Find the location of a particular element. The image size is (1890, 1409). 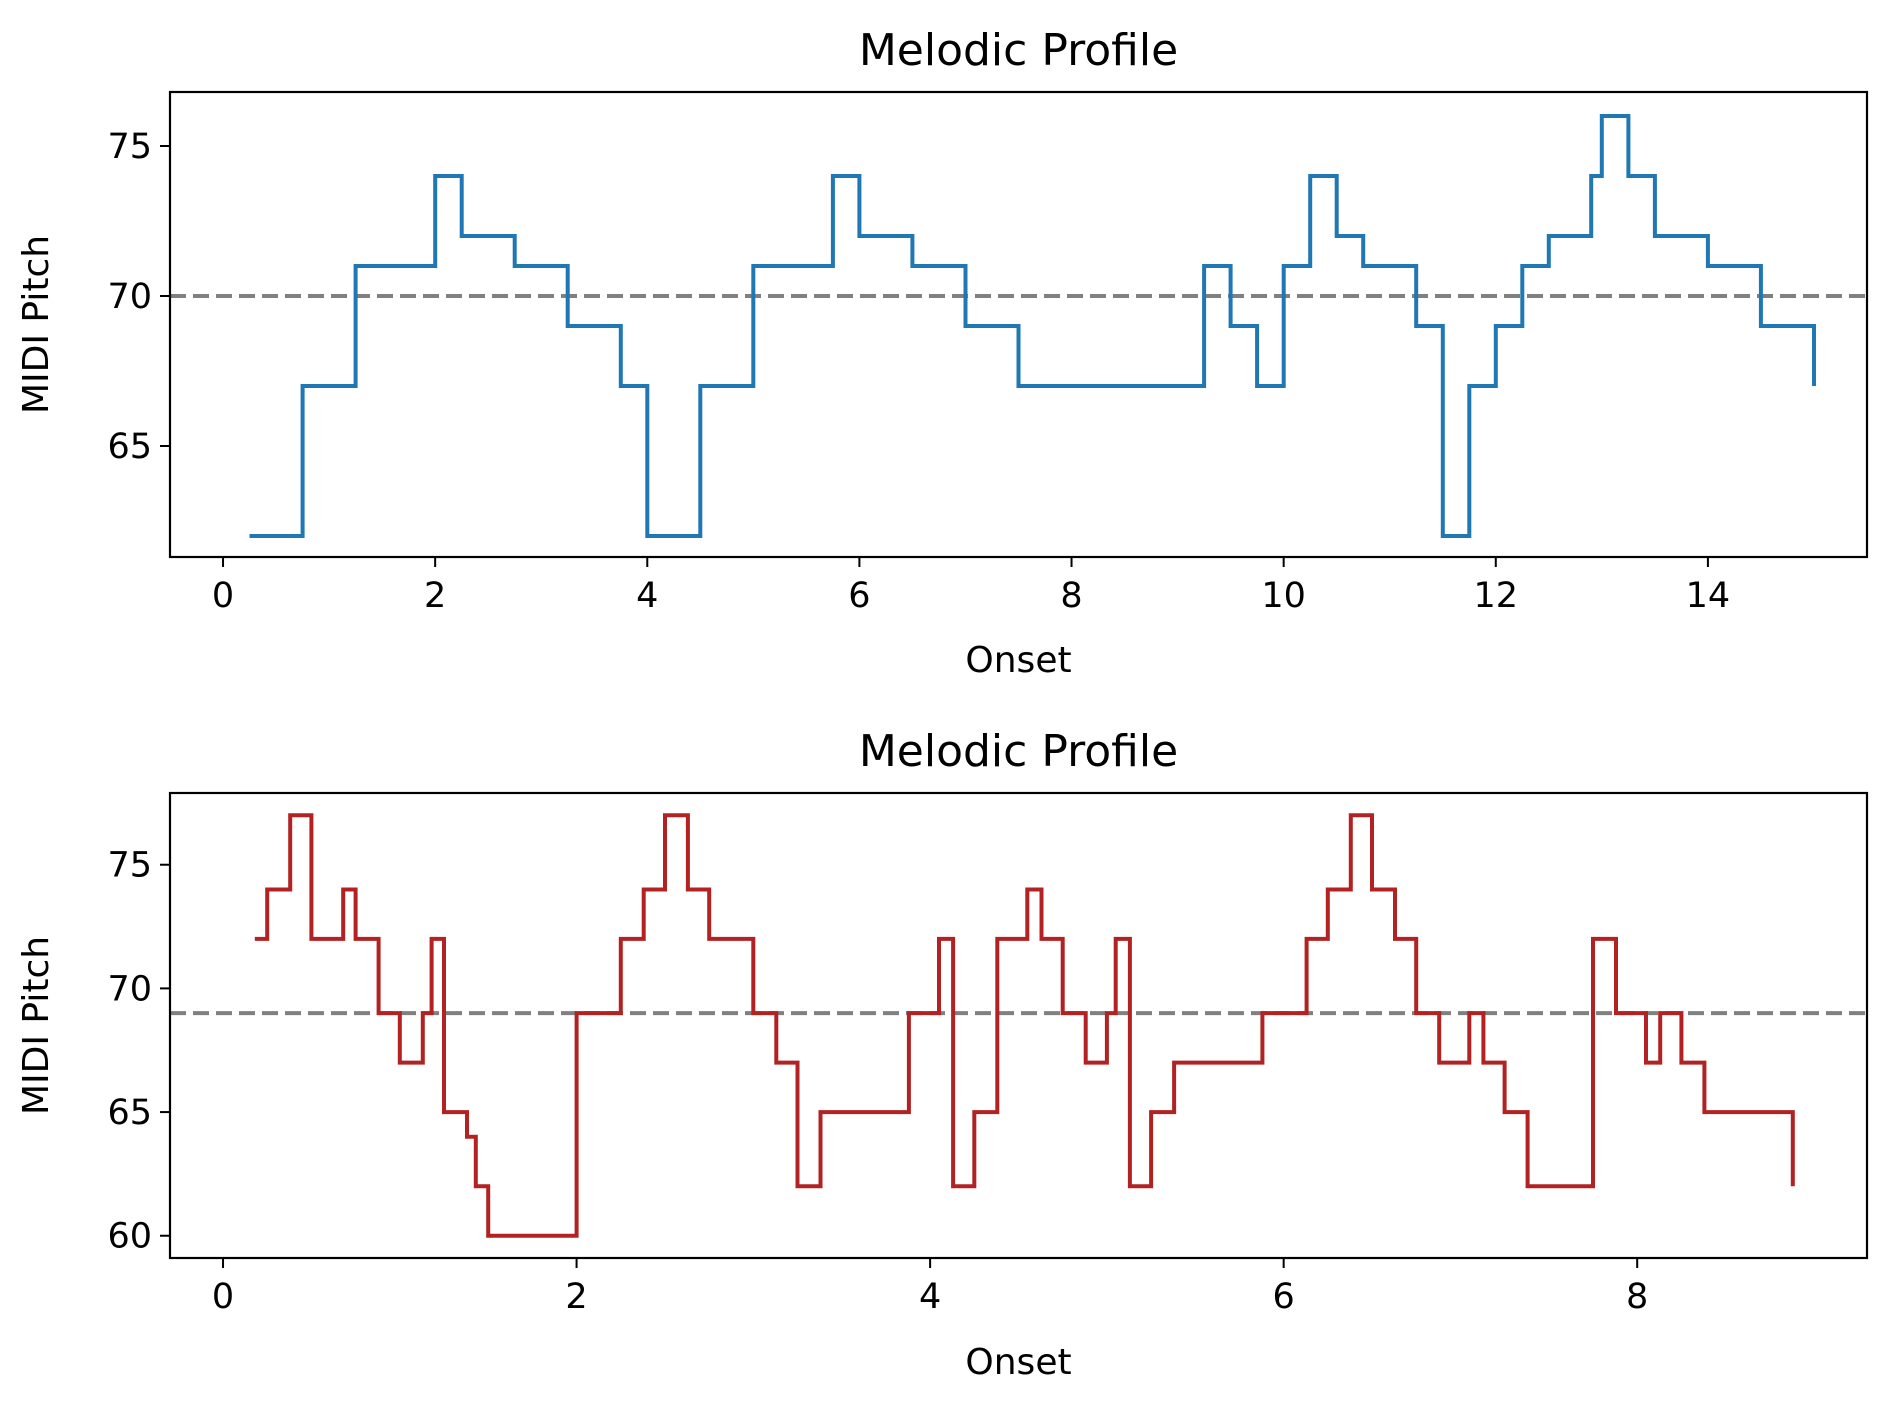

x-tick-label: 12 is located at coordinates (1496, 596).